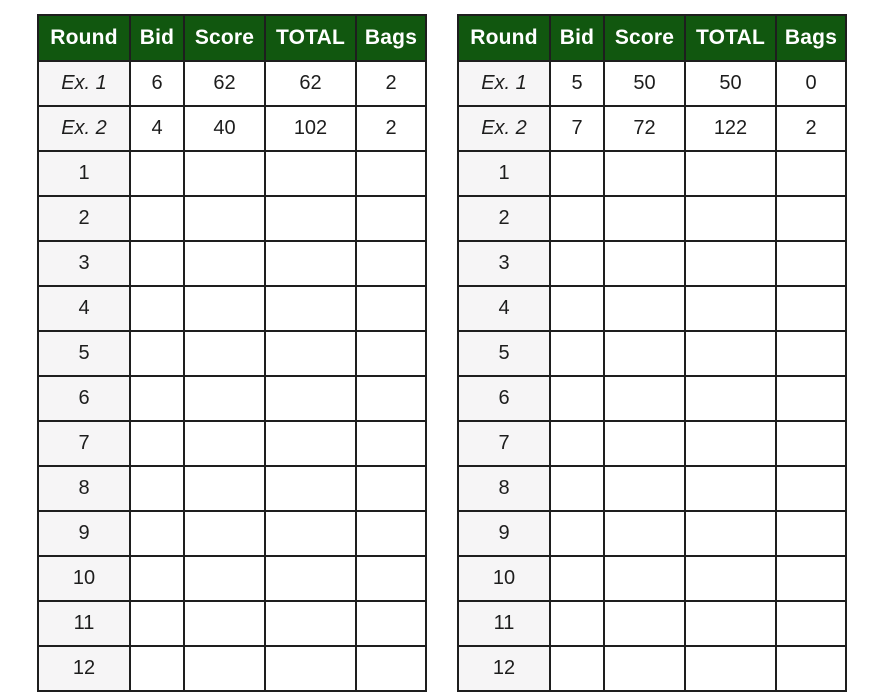 This screenshot has width=880, height=692. Describe the element at coordinates (730, 128) in the screenshot. I see `total-cell: 122` at that location.